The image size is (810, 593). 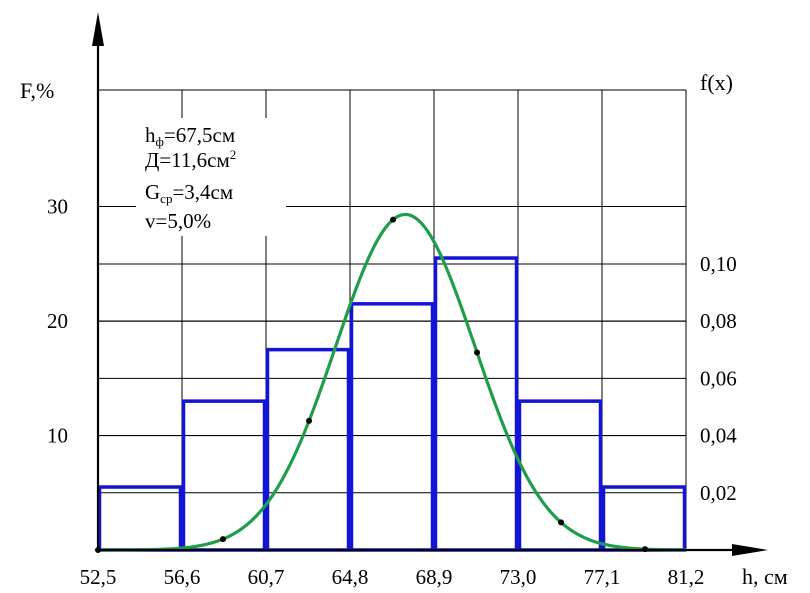 What do you see at coordinates (718, 493) in the screenshot?
I see `y-right-tick-label: 0,02` at bounding box center [718, 493].